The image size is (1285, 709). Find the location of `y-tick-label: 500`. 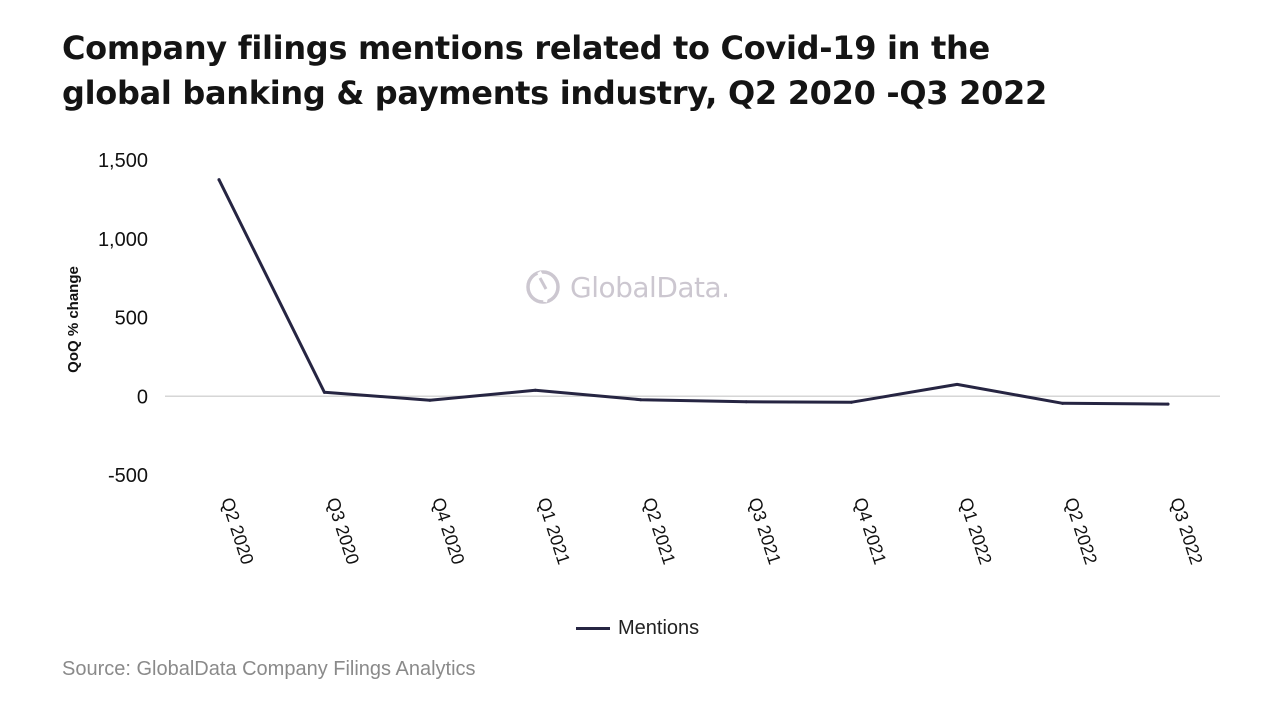

y-tick-label: 500 is located at coordinates (131, 319).